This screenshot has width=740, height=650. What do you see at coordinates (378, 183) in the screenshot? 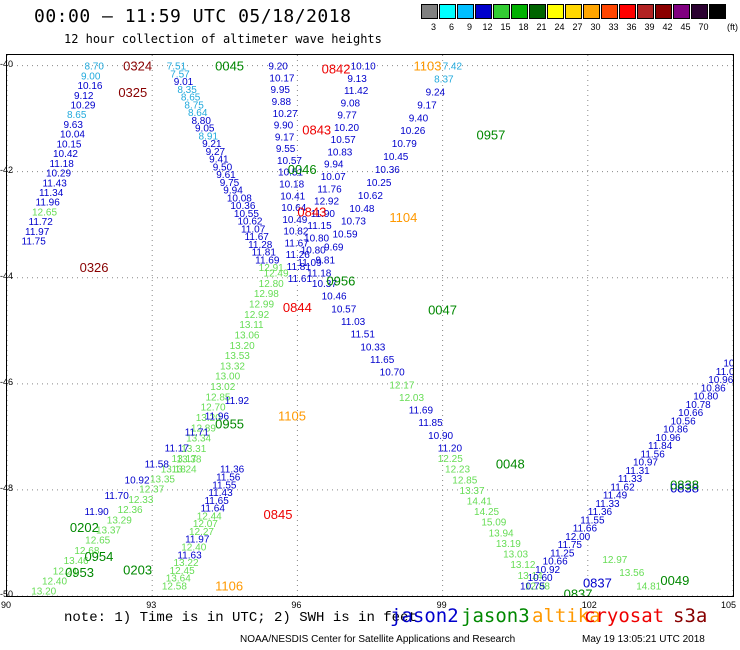
I see `wave-height-value: 10.25` at bounding box center [378, 183].